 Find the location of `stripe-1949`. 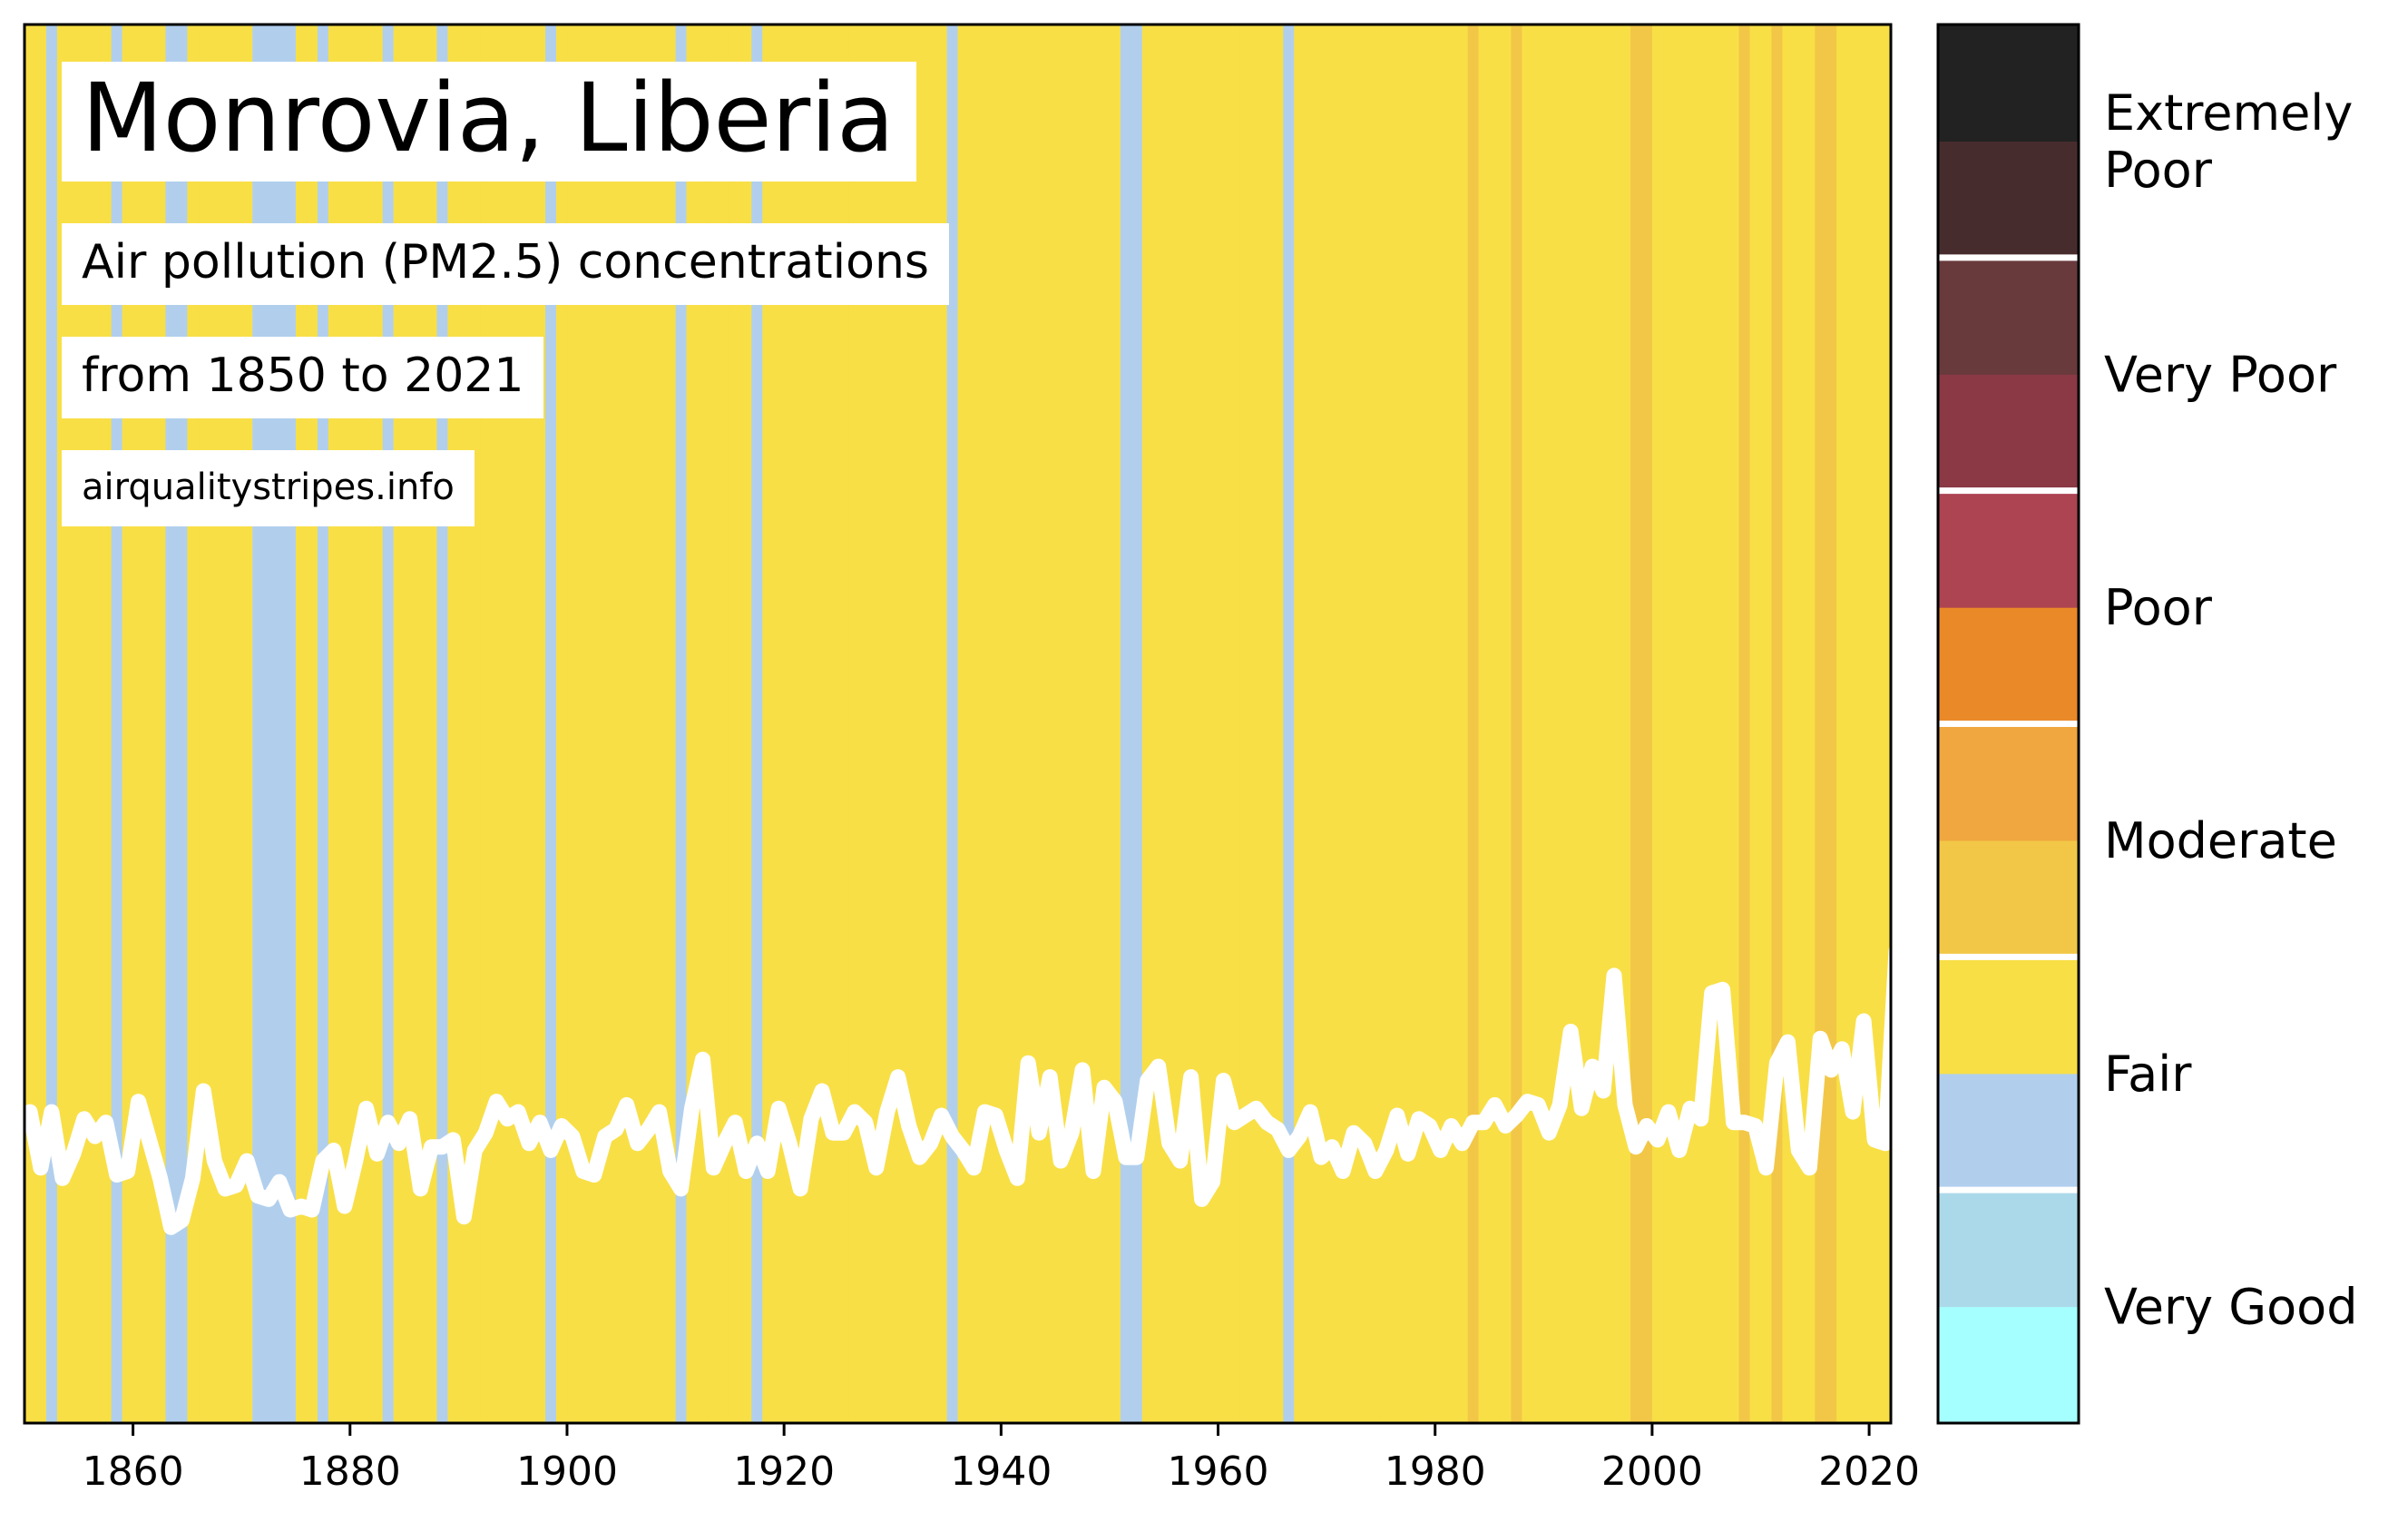

stripe-1949 is located at coordinates (1104, 724).